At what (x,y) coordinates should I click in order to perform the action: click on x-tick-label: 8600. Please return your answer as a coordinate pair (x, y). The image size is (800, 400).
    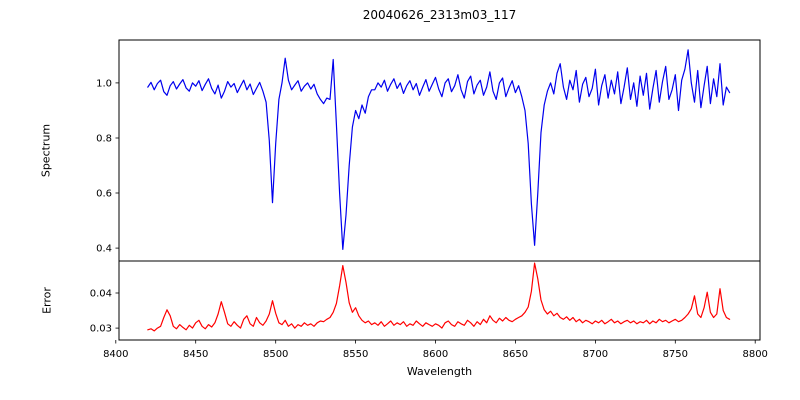
    Looking at the image, I should click on (435, 354).